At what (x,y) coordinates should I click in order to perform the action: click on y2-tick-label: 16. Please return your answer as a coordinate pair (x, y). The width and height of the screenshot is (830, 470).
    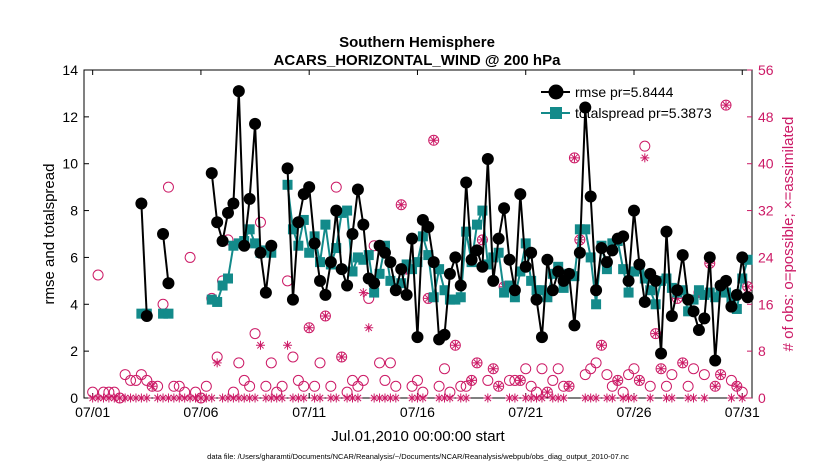
    Looking at the image, I should click on (766, 304).